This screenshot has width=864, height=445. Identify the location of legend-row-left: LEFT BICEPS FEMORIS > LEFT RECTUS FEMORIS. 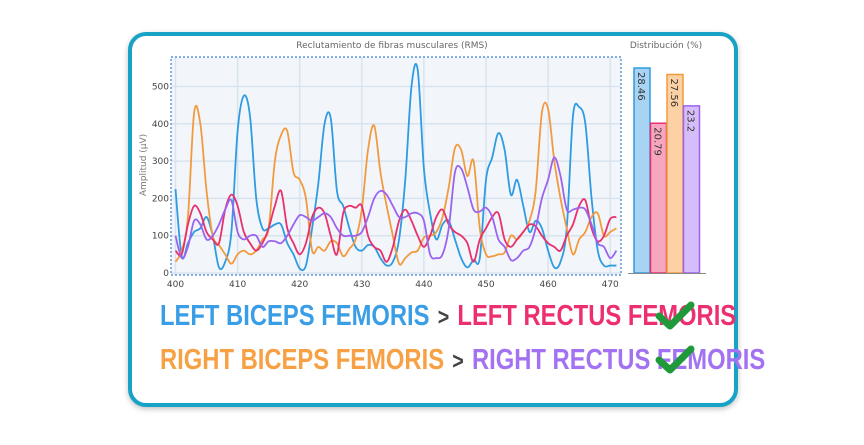
(448, 316).